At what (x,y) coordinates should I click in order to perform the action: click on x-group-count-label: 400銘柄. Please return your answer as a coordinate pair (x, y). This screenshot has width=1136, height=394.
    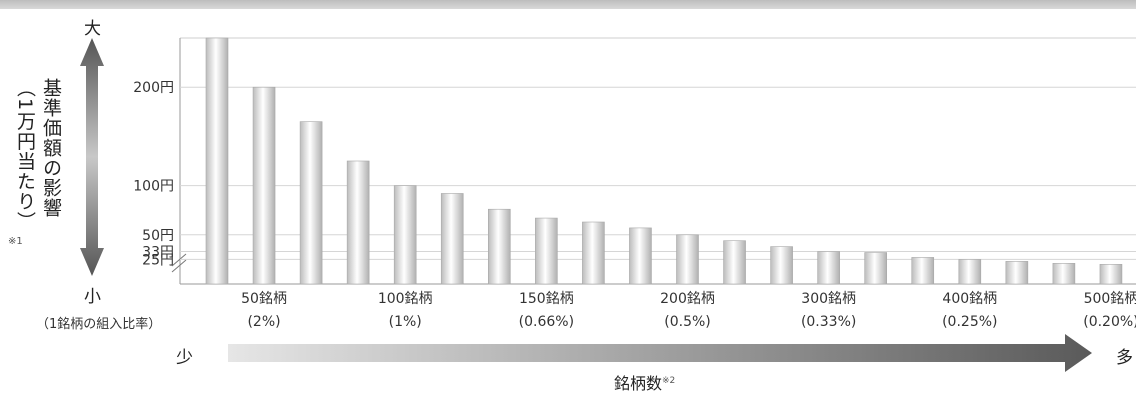
    Looking at the image, I should click on (969, 299).